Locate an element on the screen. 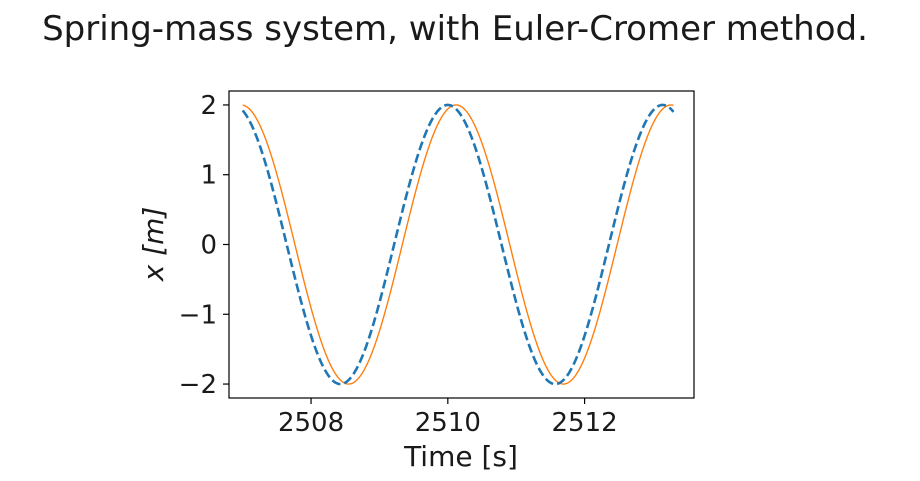  x-tick-label: 2512 is located at coordinates (585, 423).